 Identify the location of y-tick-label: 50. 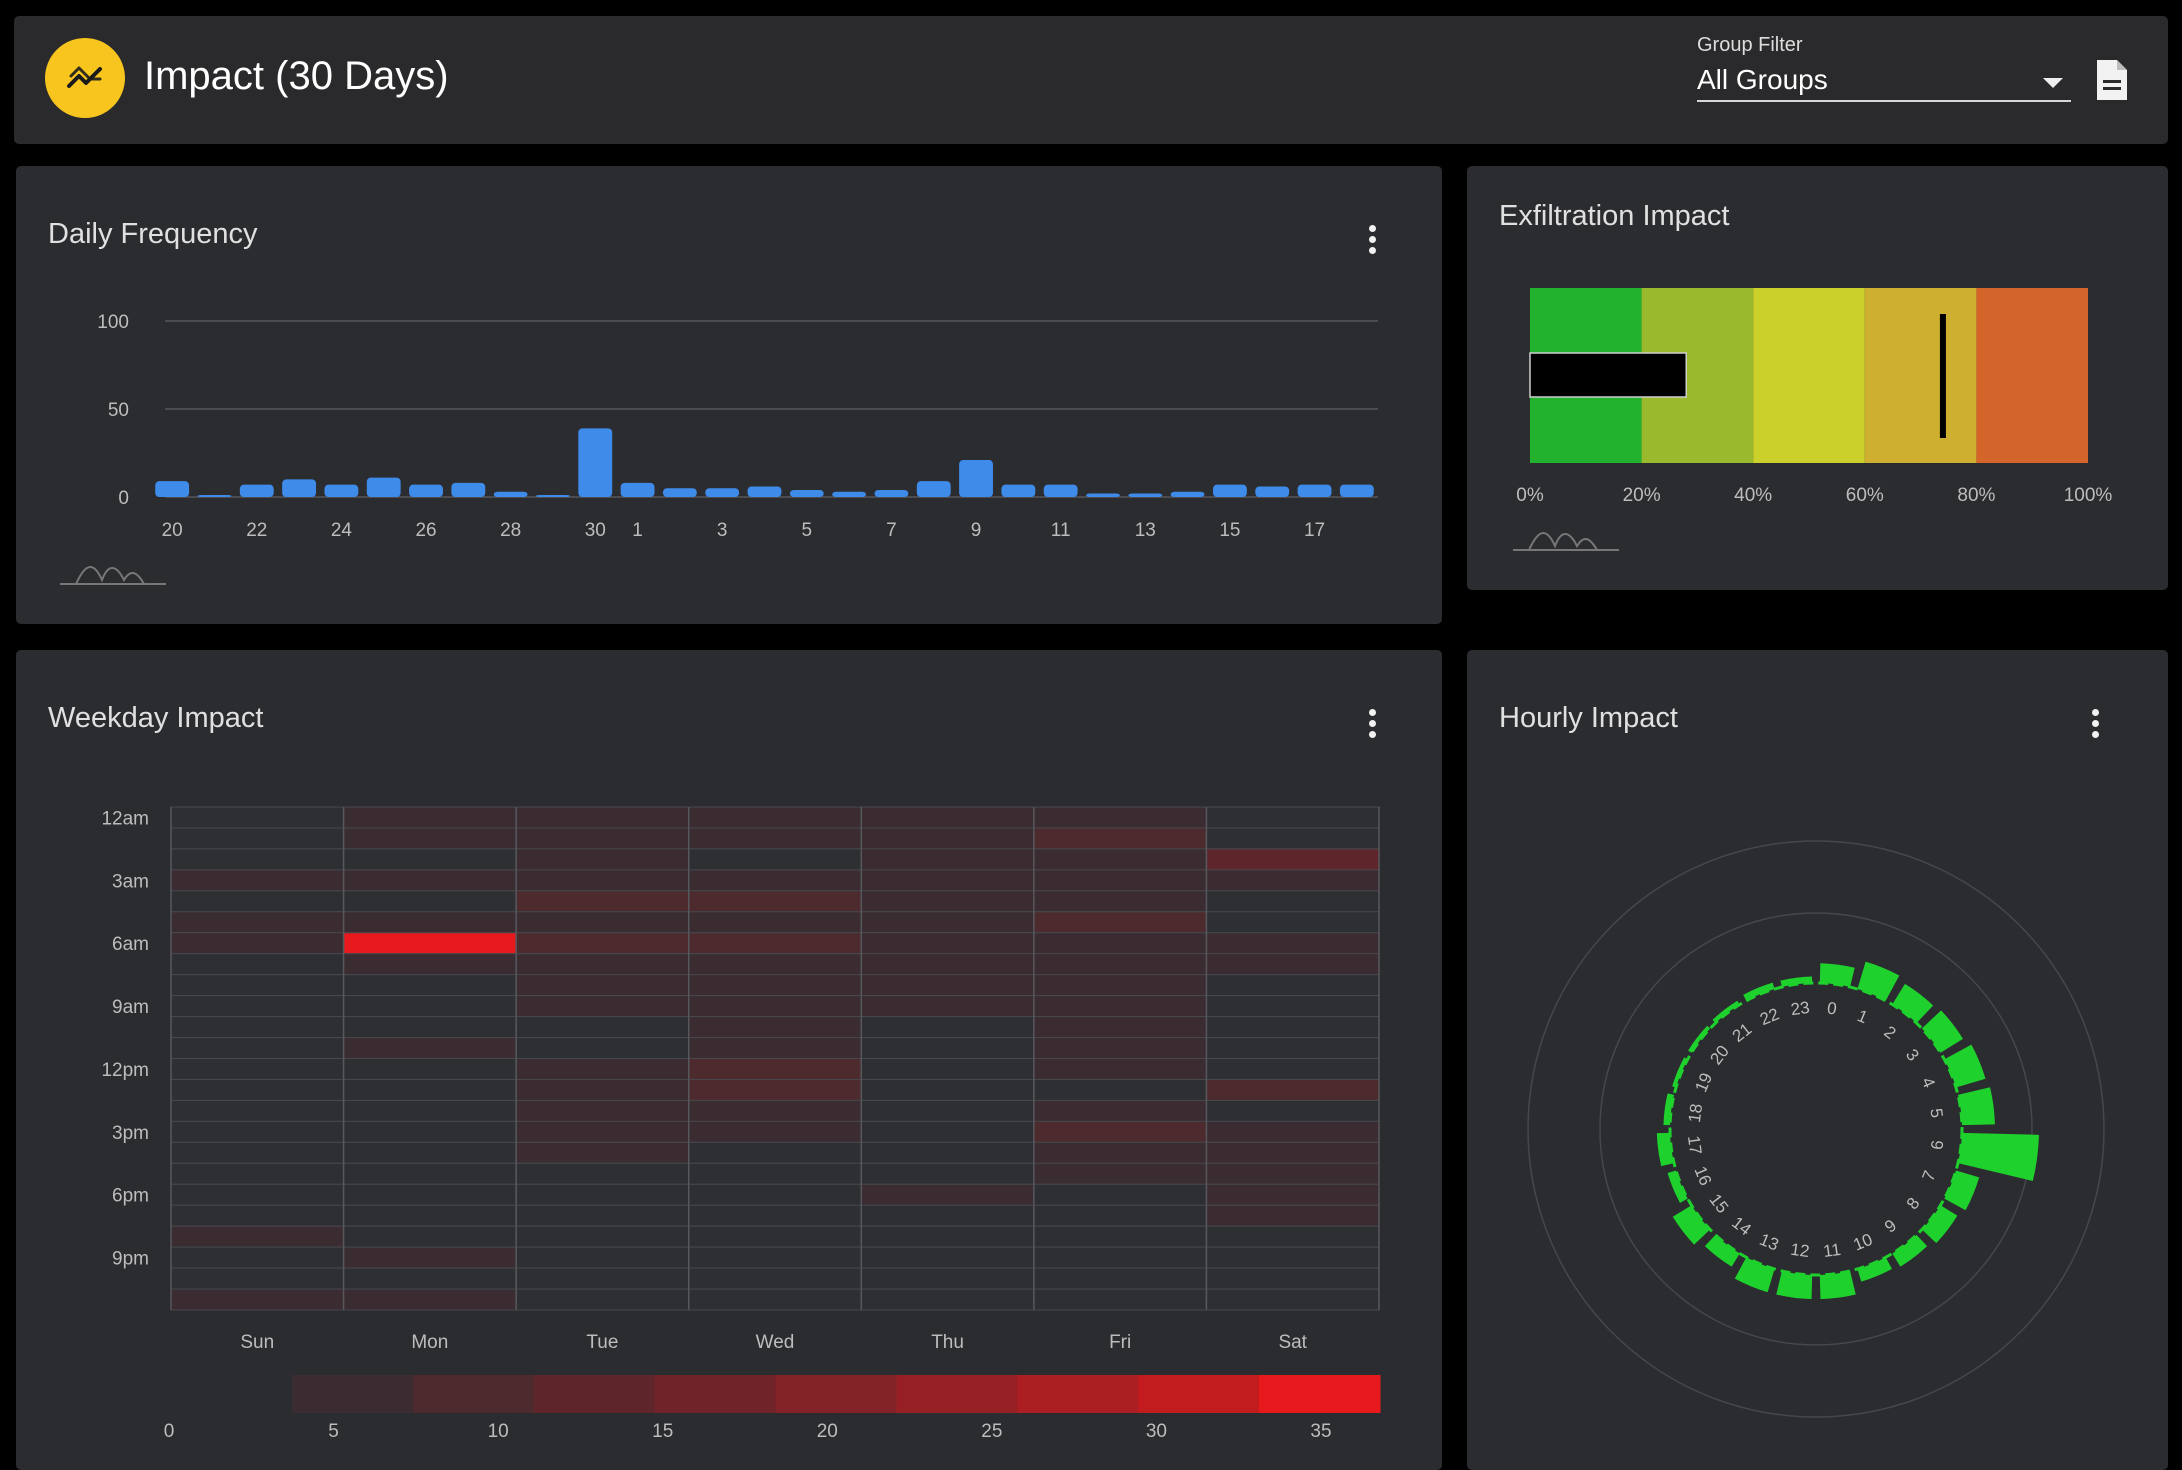
(118, 410).